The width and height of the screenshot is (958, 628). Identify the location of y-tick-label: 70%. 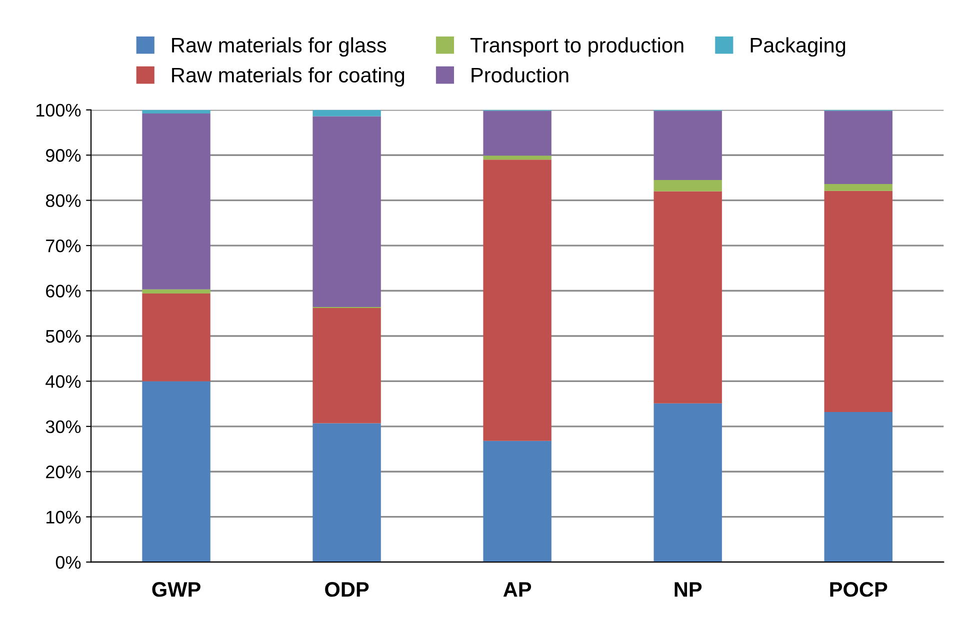
(63, 245).